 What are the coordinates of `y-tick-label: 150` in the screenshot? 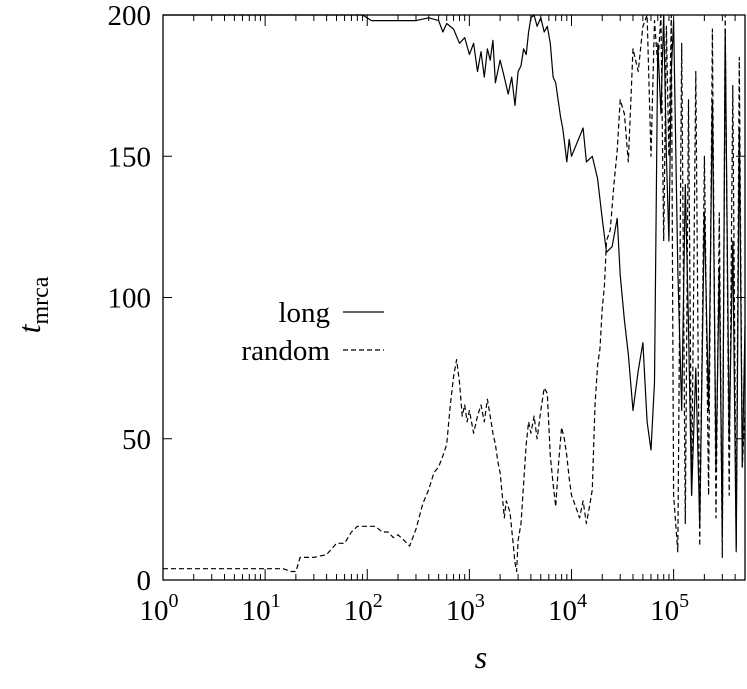 It's located at (130, 157).